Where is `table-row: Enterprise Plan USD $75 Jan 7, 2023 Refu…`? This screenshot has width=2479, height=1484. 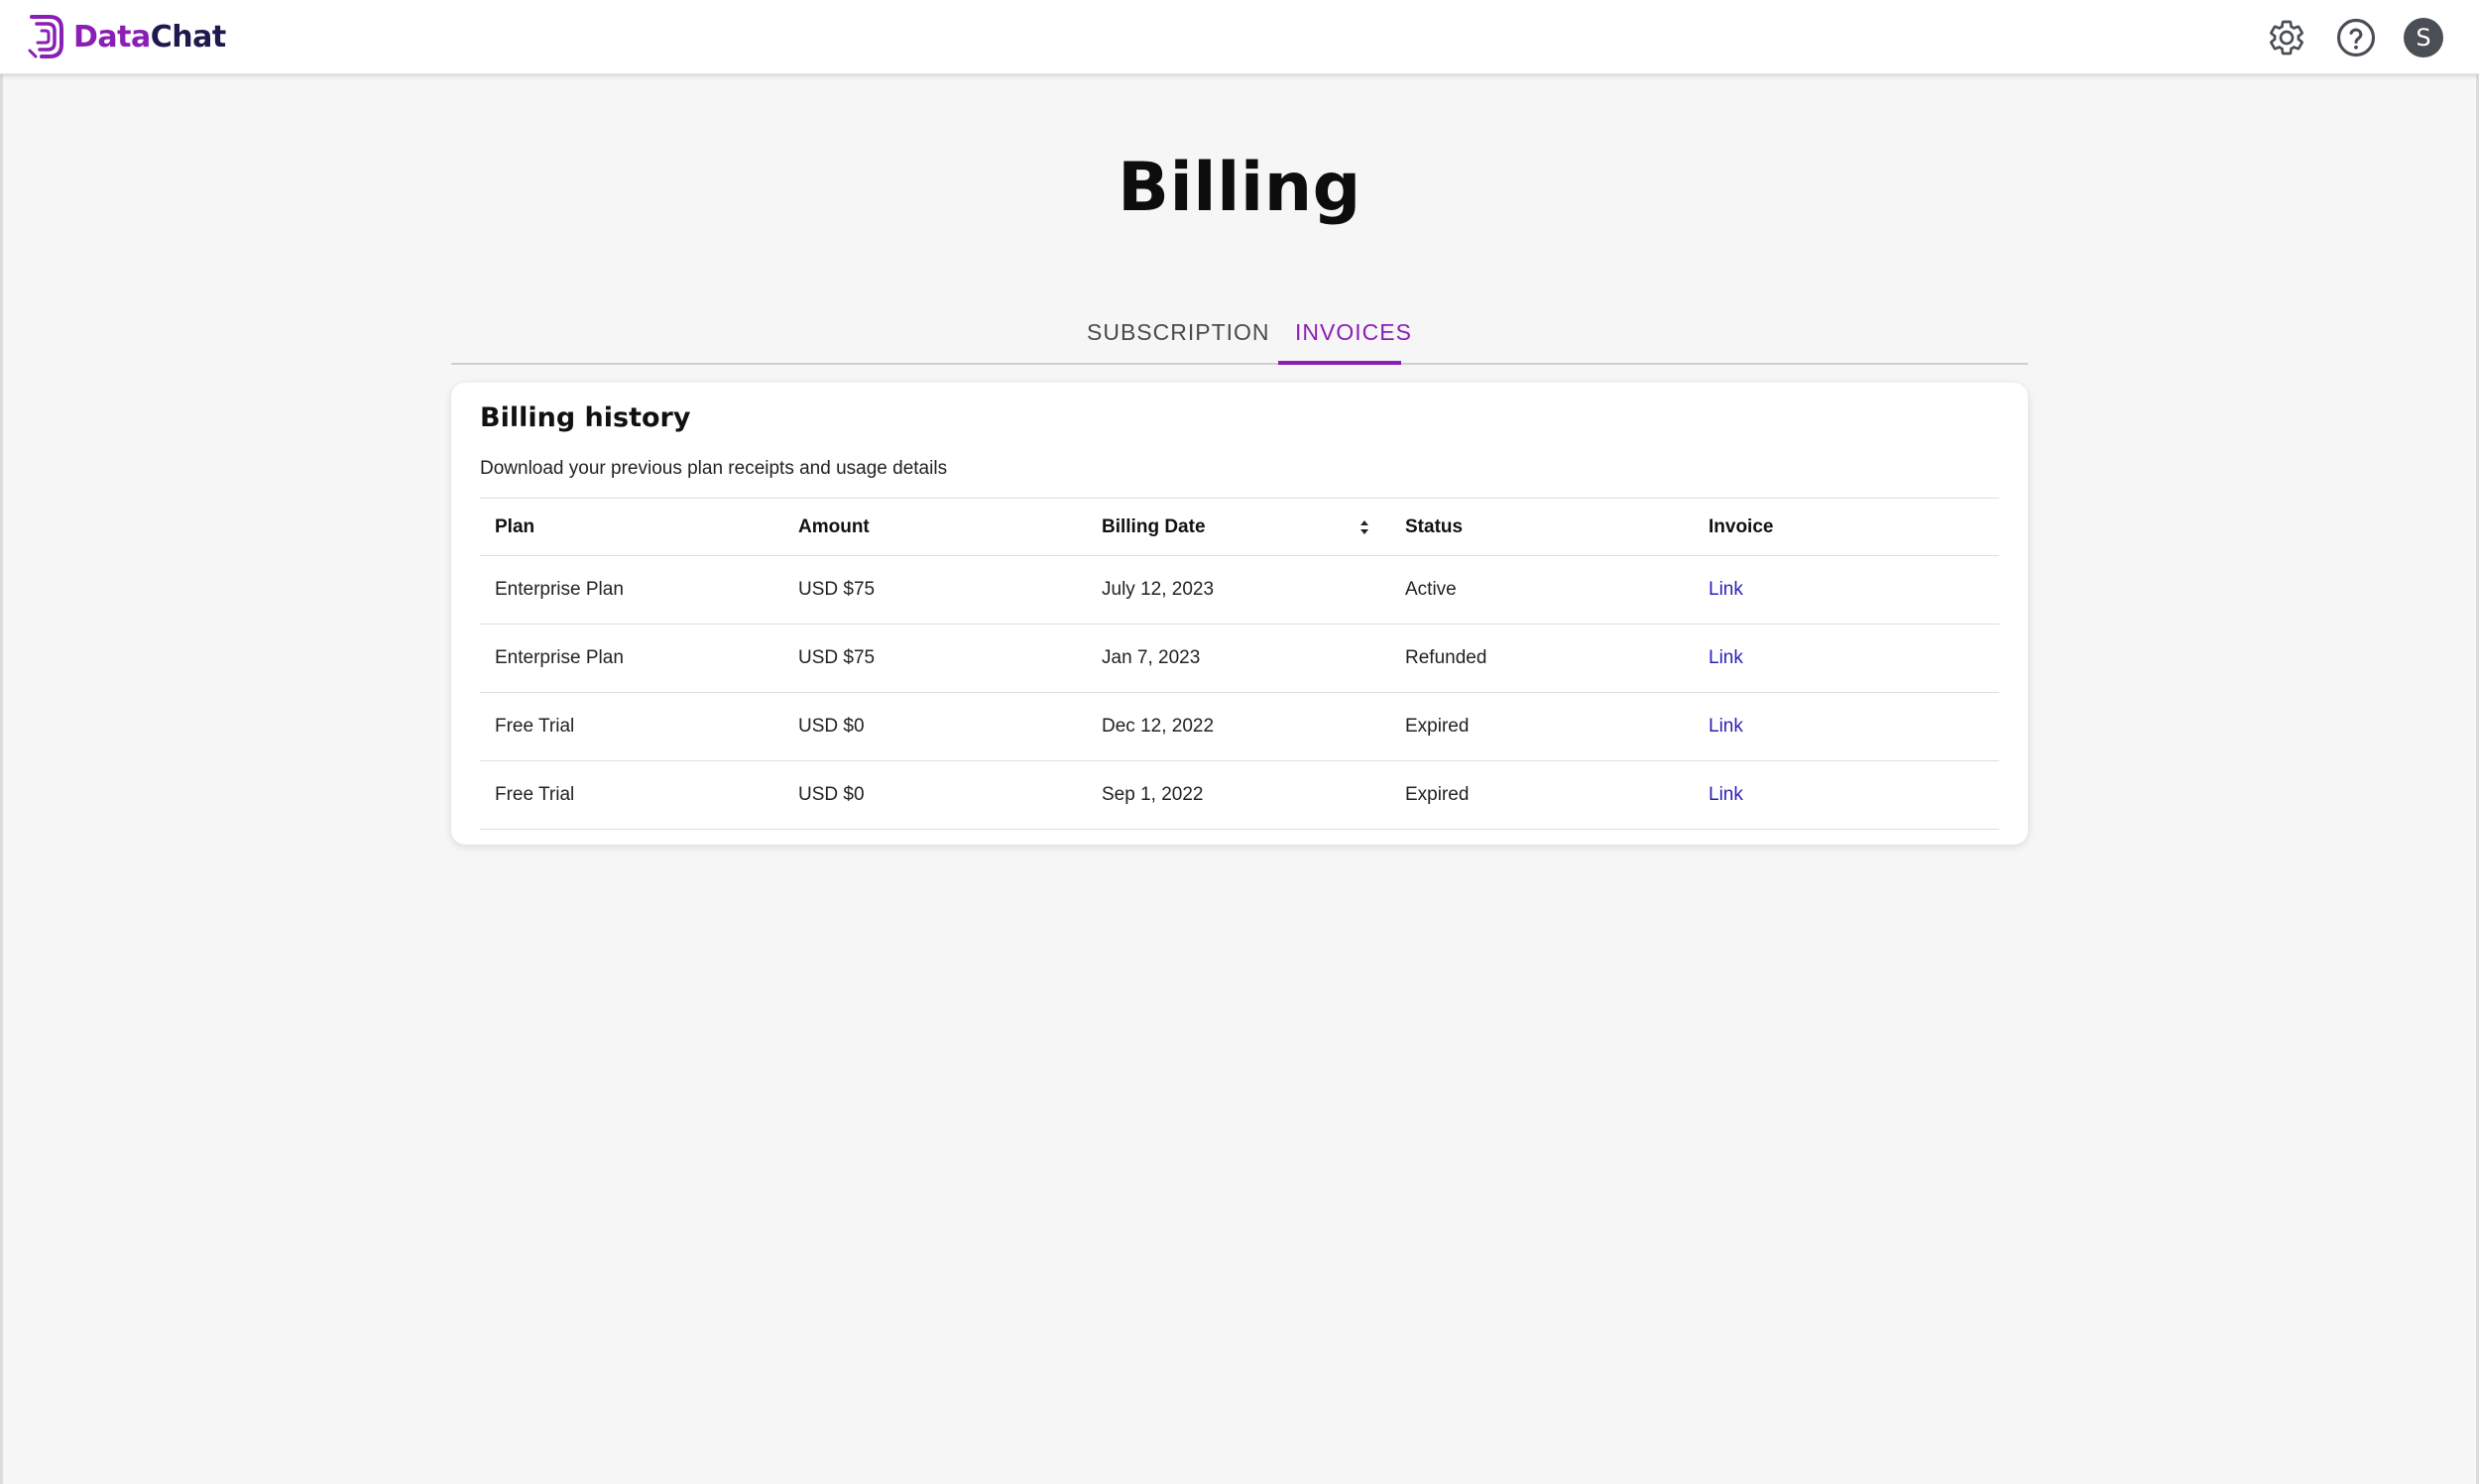 table-row: Enterprise Plan USD $75 Jan 7, 2023 Refu… is located at coordinates (1239, 658).